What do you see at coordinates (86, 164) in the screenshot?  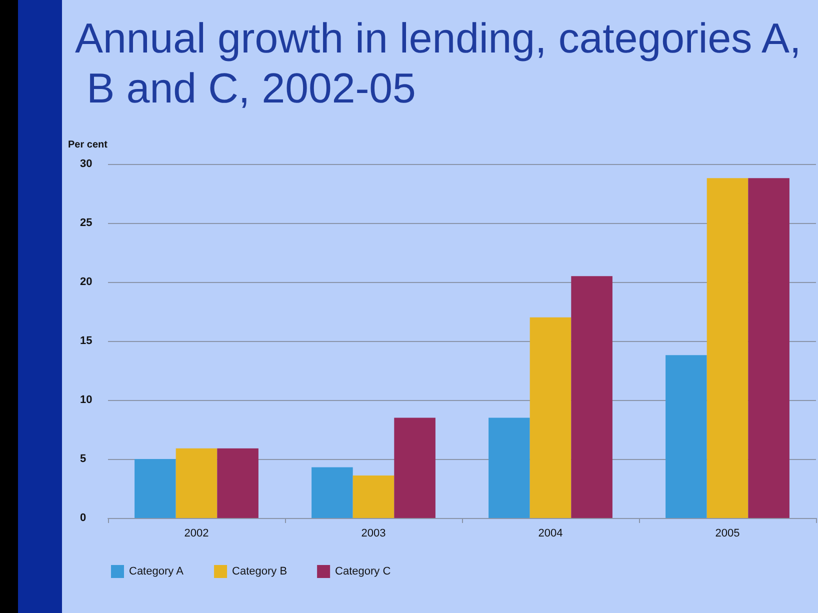 I see `y-tick-label: 30` at bounding box center [86, 164].